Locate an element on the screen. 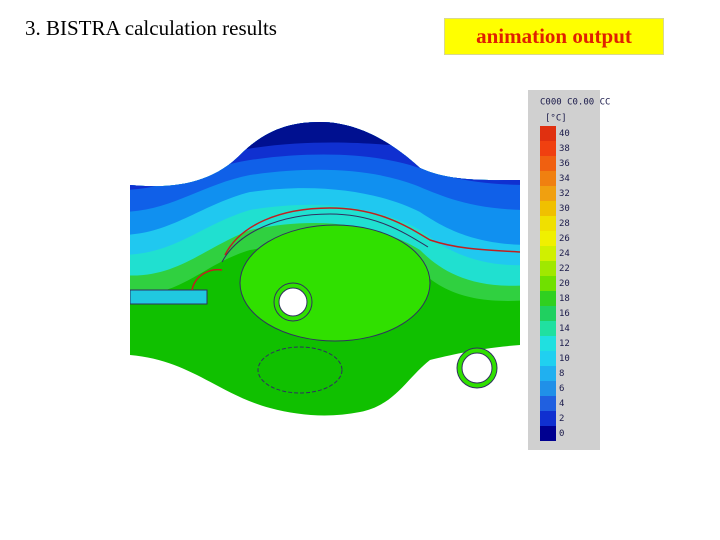 The height and width of the screenshot is (540, 720). legend-label: 0 is located at coordinates (561, 434).